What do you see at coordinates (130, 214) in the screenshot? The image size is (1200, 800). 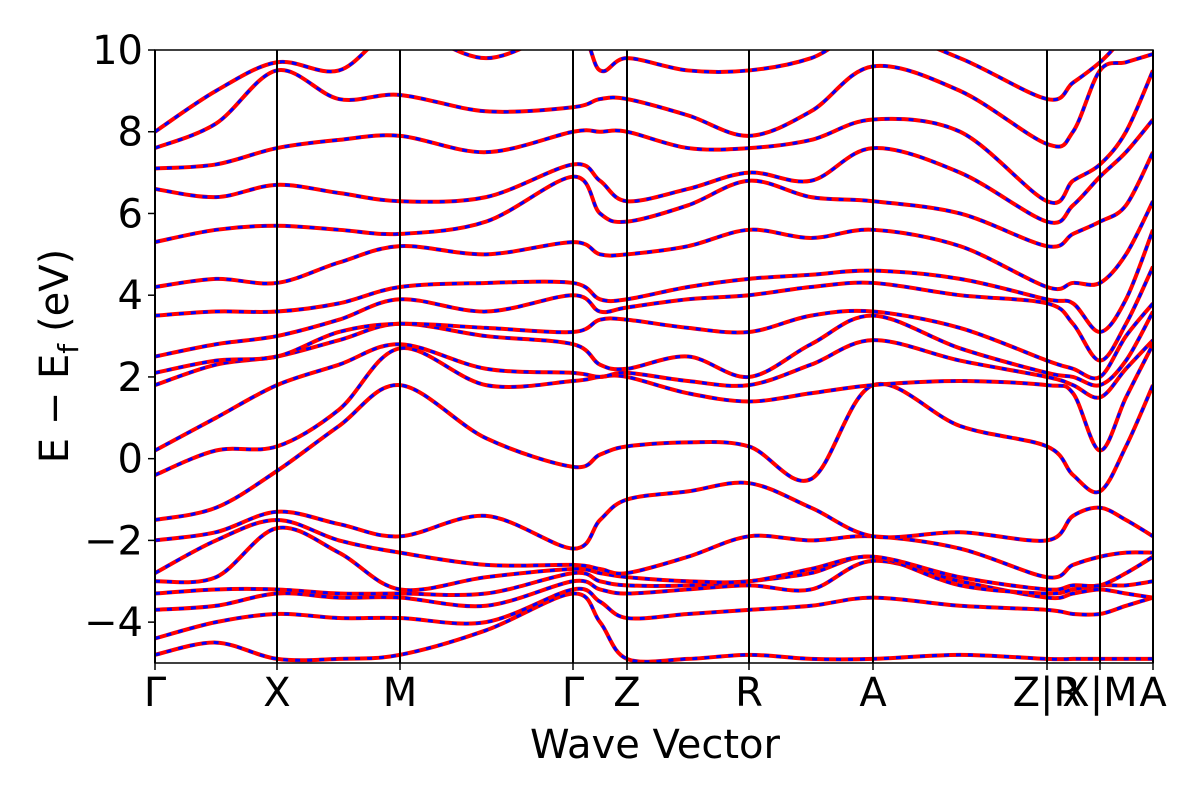 I see `y-tick-label: 6` at bounding box center [130, 214].